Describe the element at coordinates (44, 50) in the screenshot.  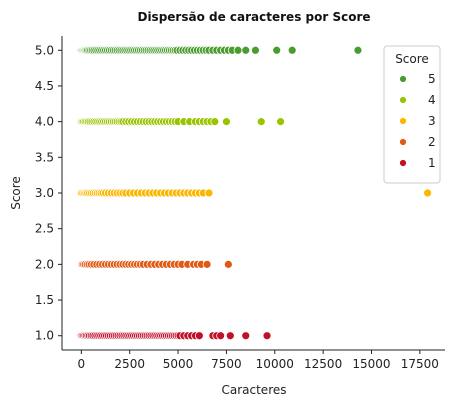
I see `y-tick-label: 5.0` at that location.